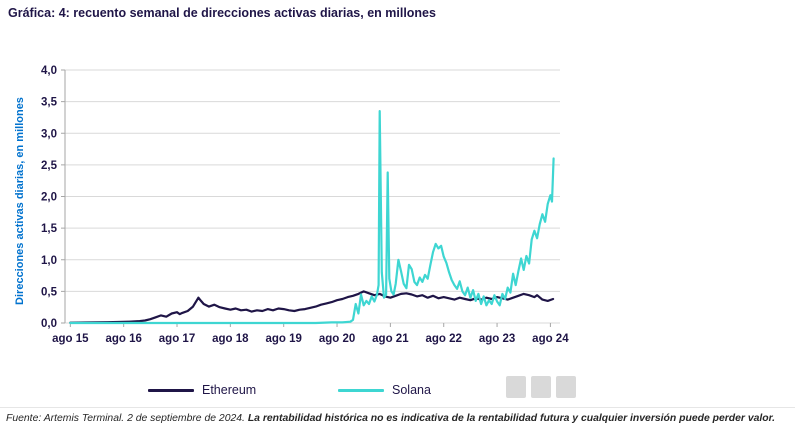  What do you see at coordinates (283, 339) in the screenshot?
I see `svg-text: ago 19` at bounding box center [283, 339].